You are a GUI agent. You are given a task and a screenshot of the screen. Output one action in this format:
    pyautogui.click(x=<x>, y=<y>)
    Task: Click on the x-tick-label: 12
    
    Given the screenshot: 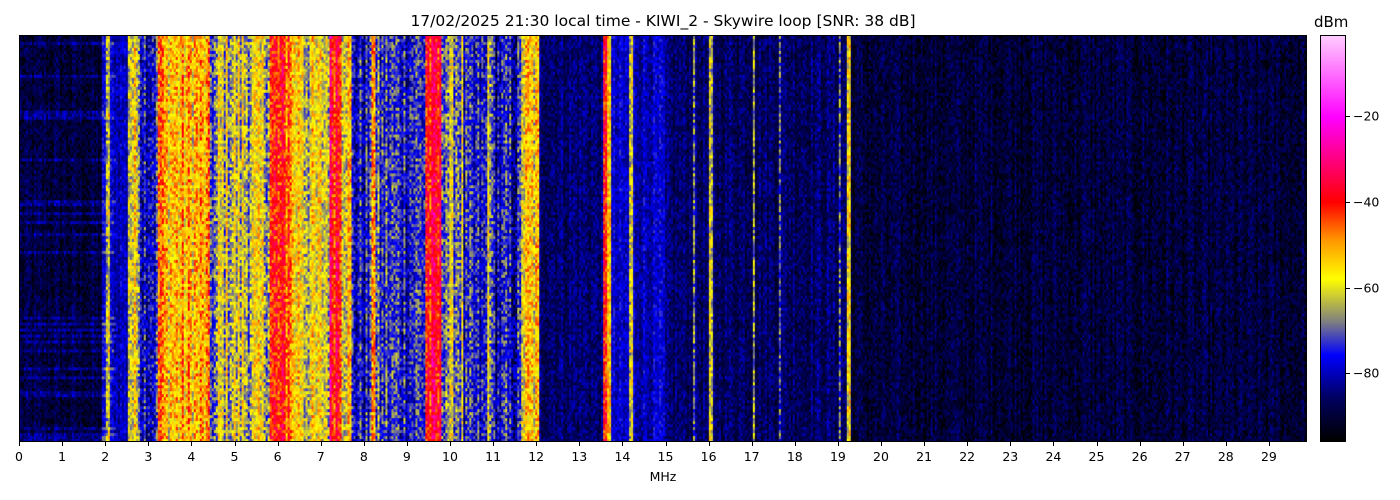 What is the action you would take?
    pyautogui.click(x=536, y=456)
    